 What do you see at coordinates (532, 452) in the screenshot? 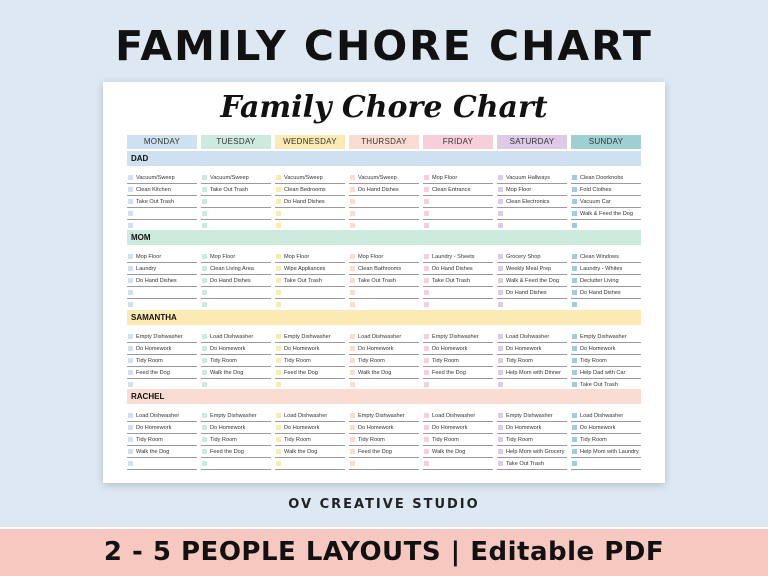
I see `chore-row: Help Mom with Grocery` at bounding box center [532, 452].